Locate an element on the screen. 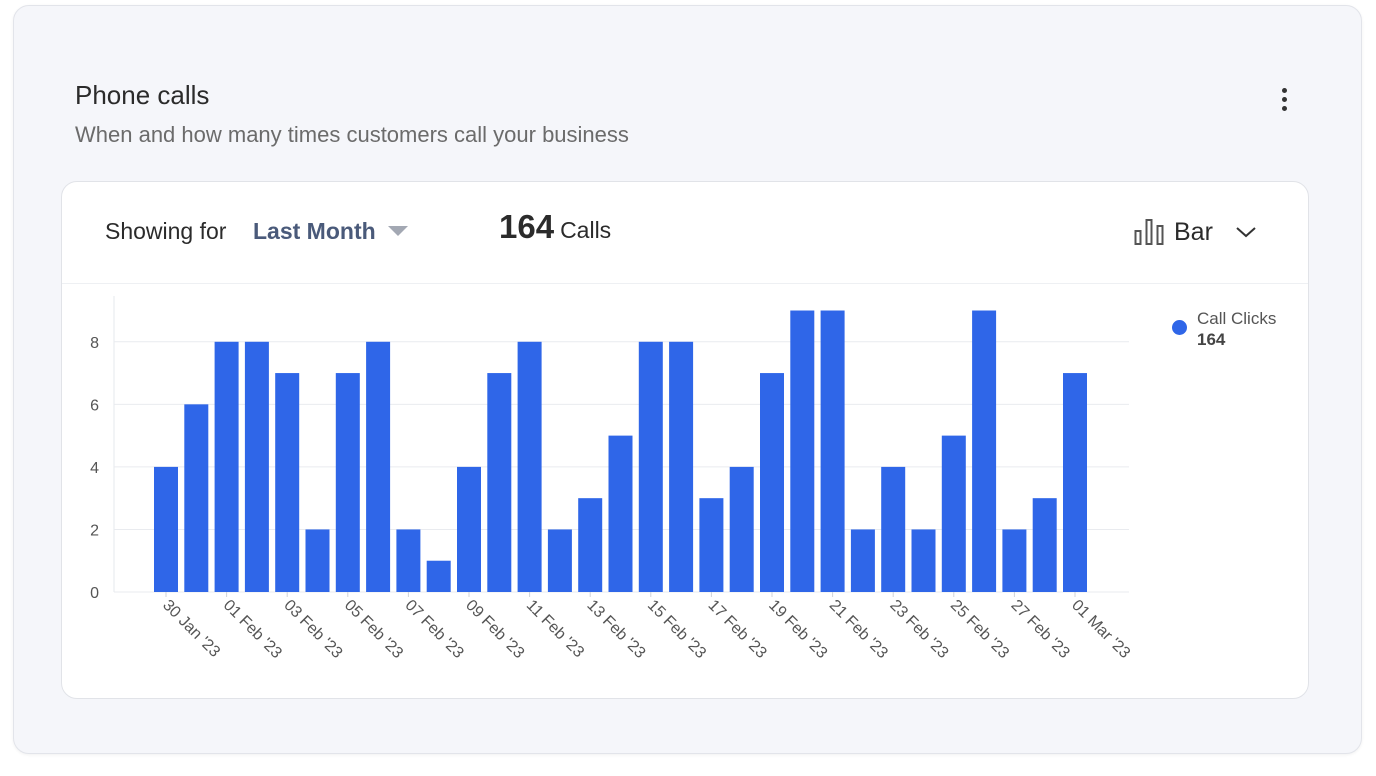 The image size is (1376, 776). x-tick-label: 05 Feb '23 is located at coordinates (373, 629).